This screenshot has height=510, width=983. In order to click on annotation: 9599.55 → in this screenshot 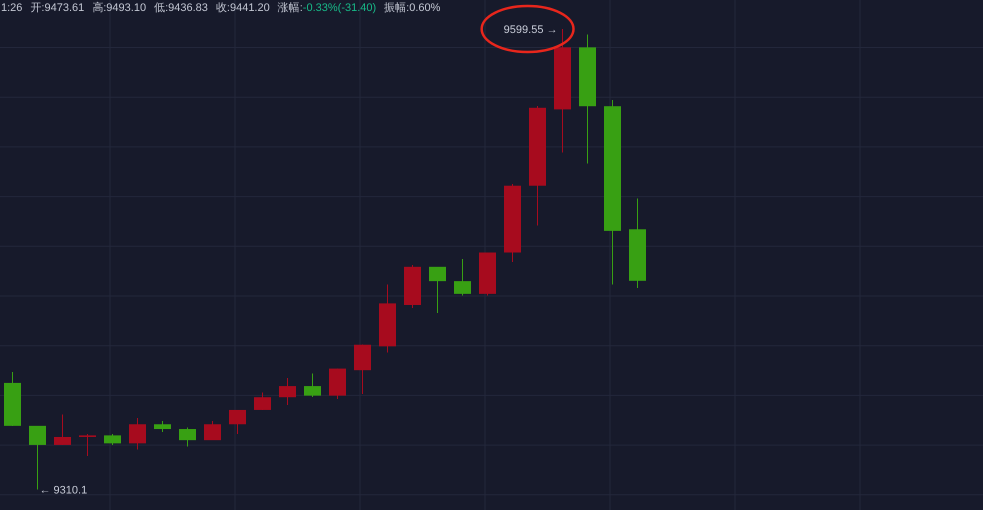, I will do `click(531, 30)`.